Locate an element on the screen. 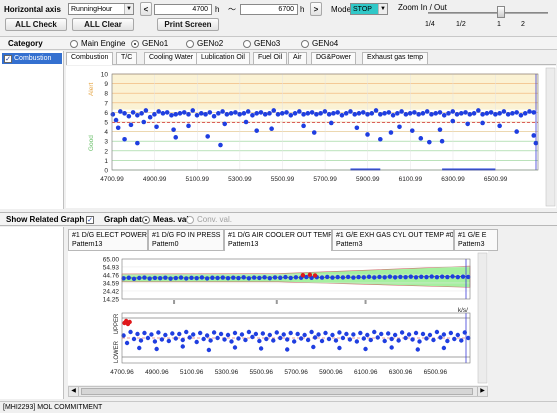 The width and height of the screenshot is (557, 413). conv-val-label: Conv. val. is located at coordinates (214, 219).